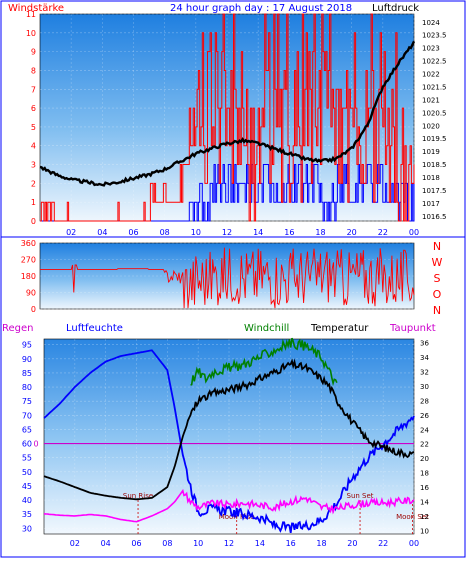 This screenshot has height=566, width=470. Describe the element at coordinates (33, 127) in the screenshot. I see `wind-y-tick: 5` at that location.